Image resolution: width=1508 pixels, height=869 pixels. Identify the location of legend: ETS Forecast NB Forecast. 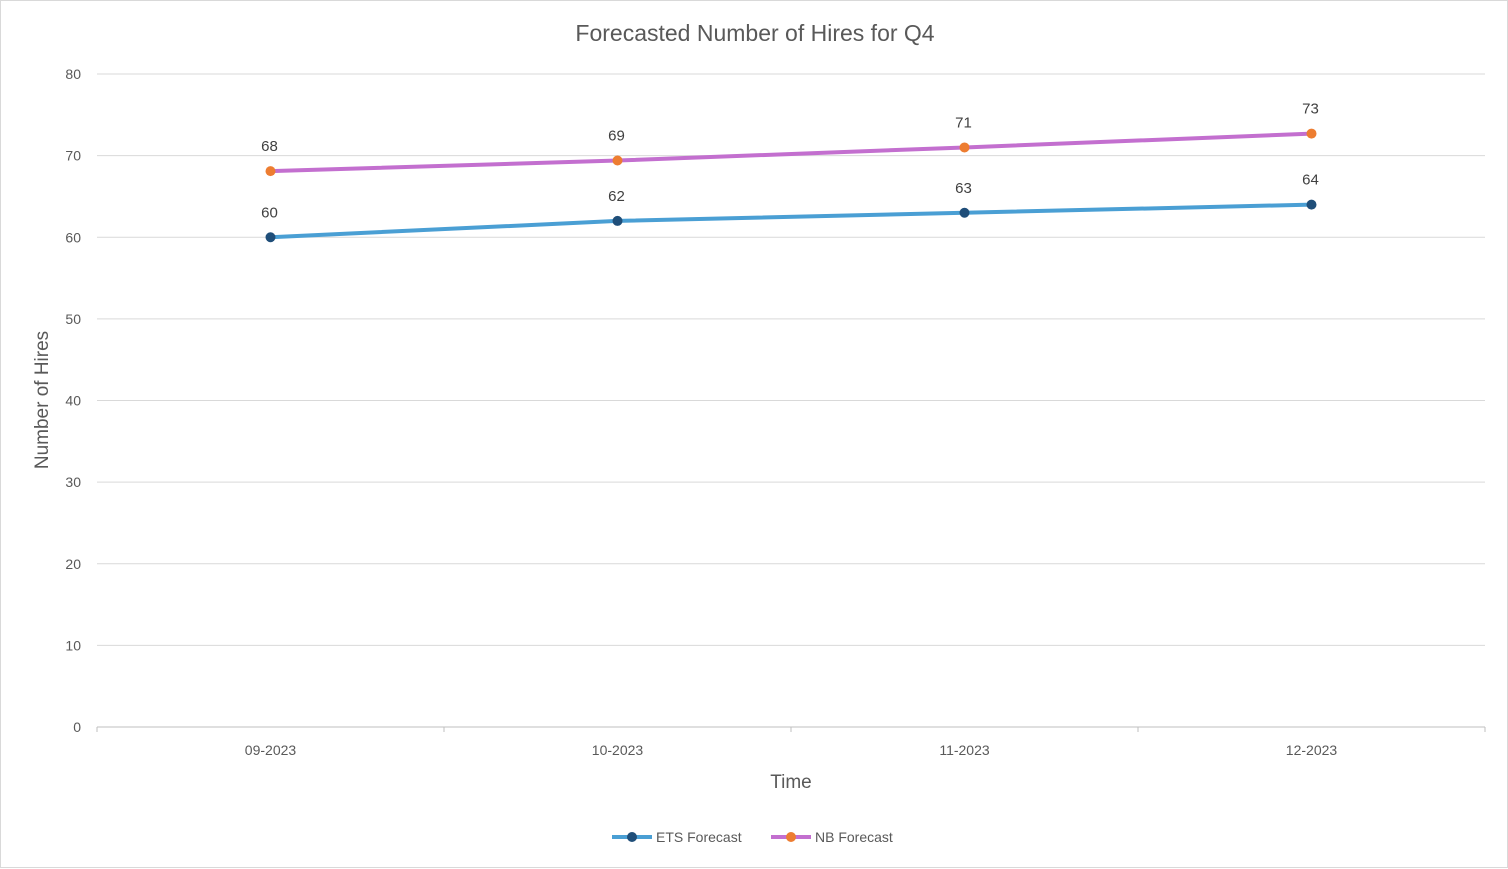
(752, 837).